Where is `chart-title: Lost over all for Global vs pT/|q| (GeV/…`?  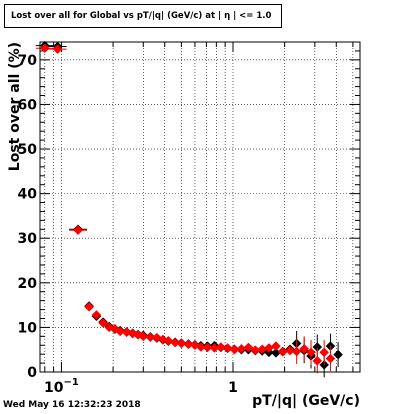
chart-title: Lost over all for Global vs pT/|q| (GeV/… is located at coordinates (143, 16).